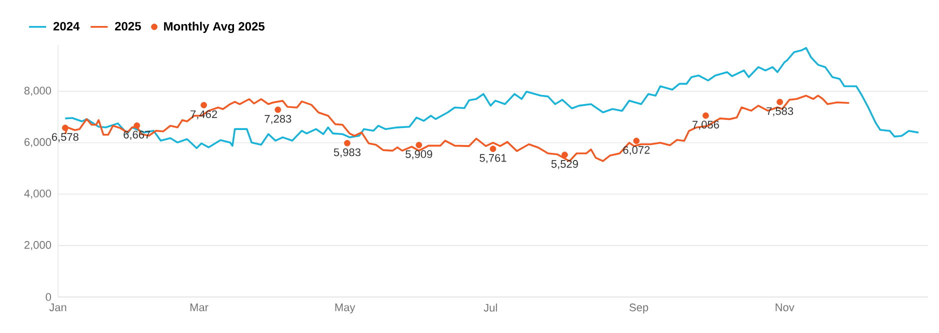 This screenshot has height=333, width=939. I want to click on y-tick-label: 2,000, so click(38, 245).